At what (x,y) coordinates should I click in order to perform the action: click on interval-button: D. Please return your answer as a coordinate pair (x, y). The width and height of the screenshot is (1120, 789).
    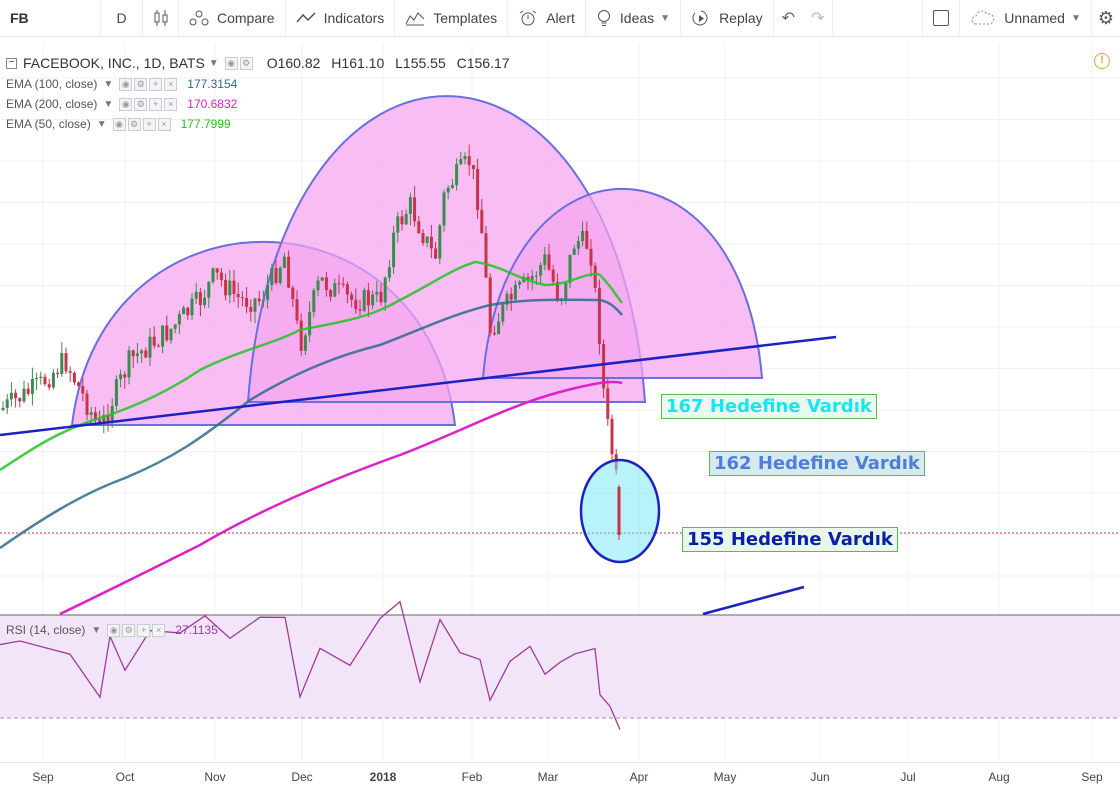
    Looking at the image, I should click on (122, 18).